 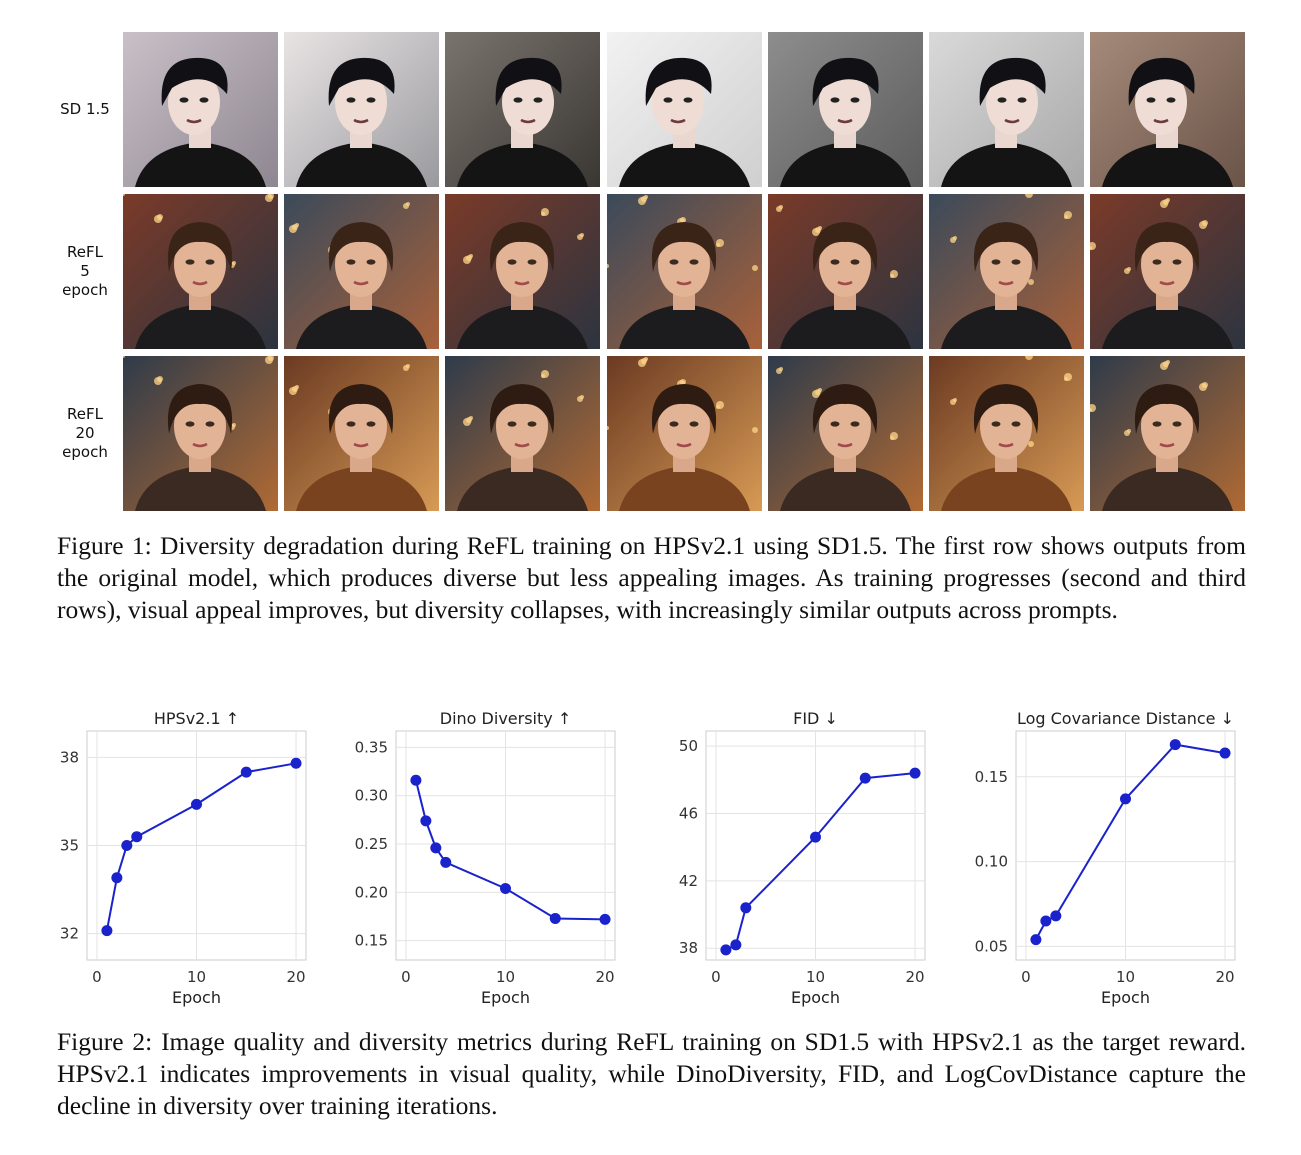 I want to click on y-tick-label: 0.30, so click(x=371, y=796).